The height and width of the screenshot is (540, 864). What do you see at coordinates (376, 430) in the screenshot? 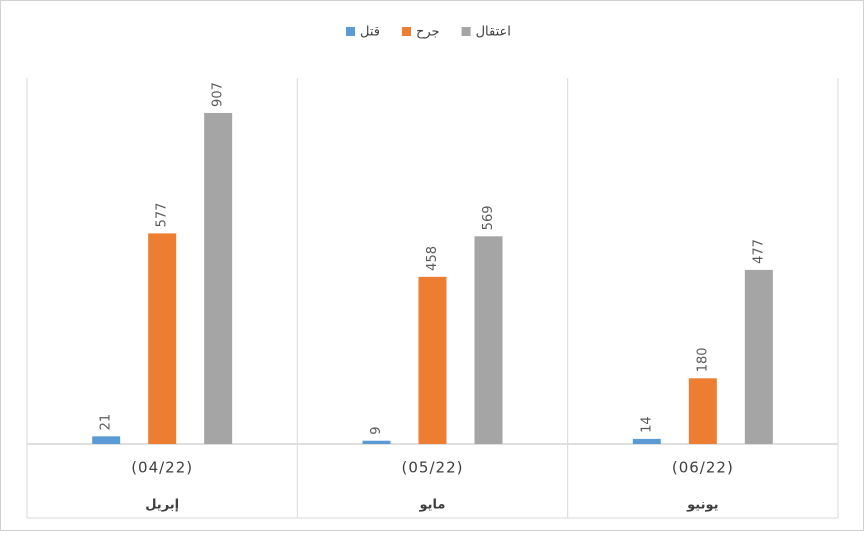
I see `data-label: 9` at bounding box center [376, 430].